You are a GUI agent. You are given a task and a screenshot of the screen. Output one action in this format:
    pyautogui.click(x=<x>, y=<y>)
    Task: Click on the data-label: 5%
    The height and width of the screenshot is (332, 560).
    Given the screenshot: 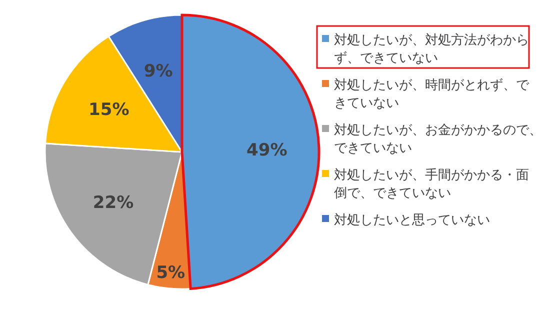 What is the action you would take?
    pyautogui.click(x=171, y=273)
    